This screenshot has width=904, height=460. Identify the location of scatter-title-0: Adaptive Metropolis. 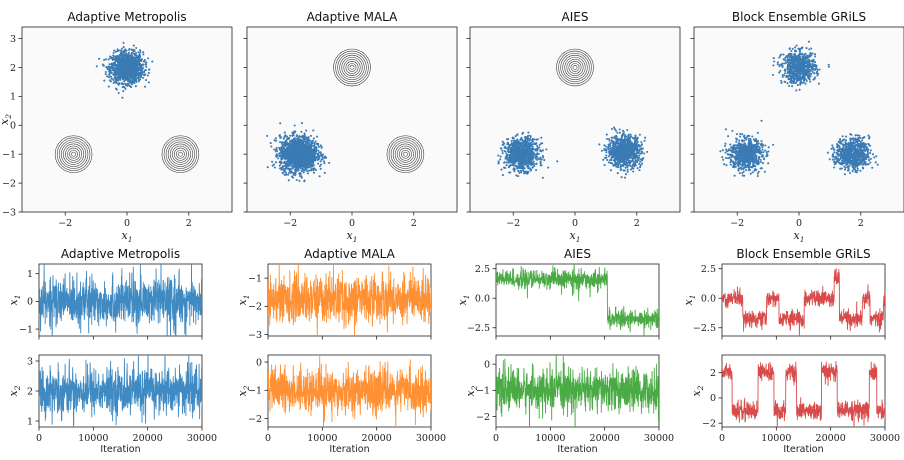
(126, 17).